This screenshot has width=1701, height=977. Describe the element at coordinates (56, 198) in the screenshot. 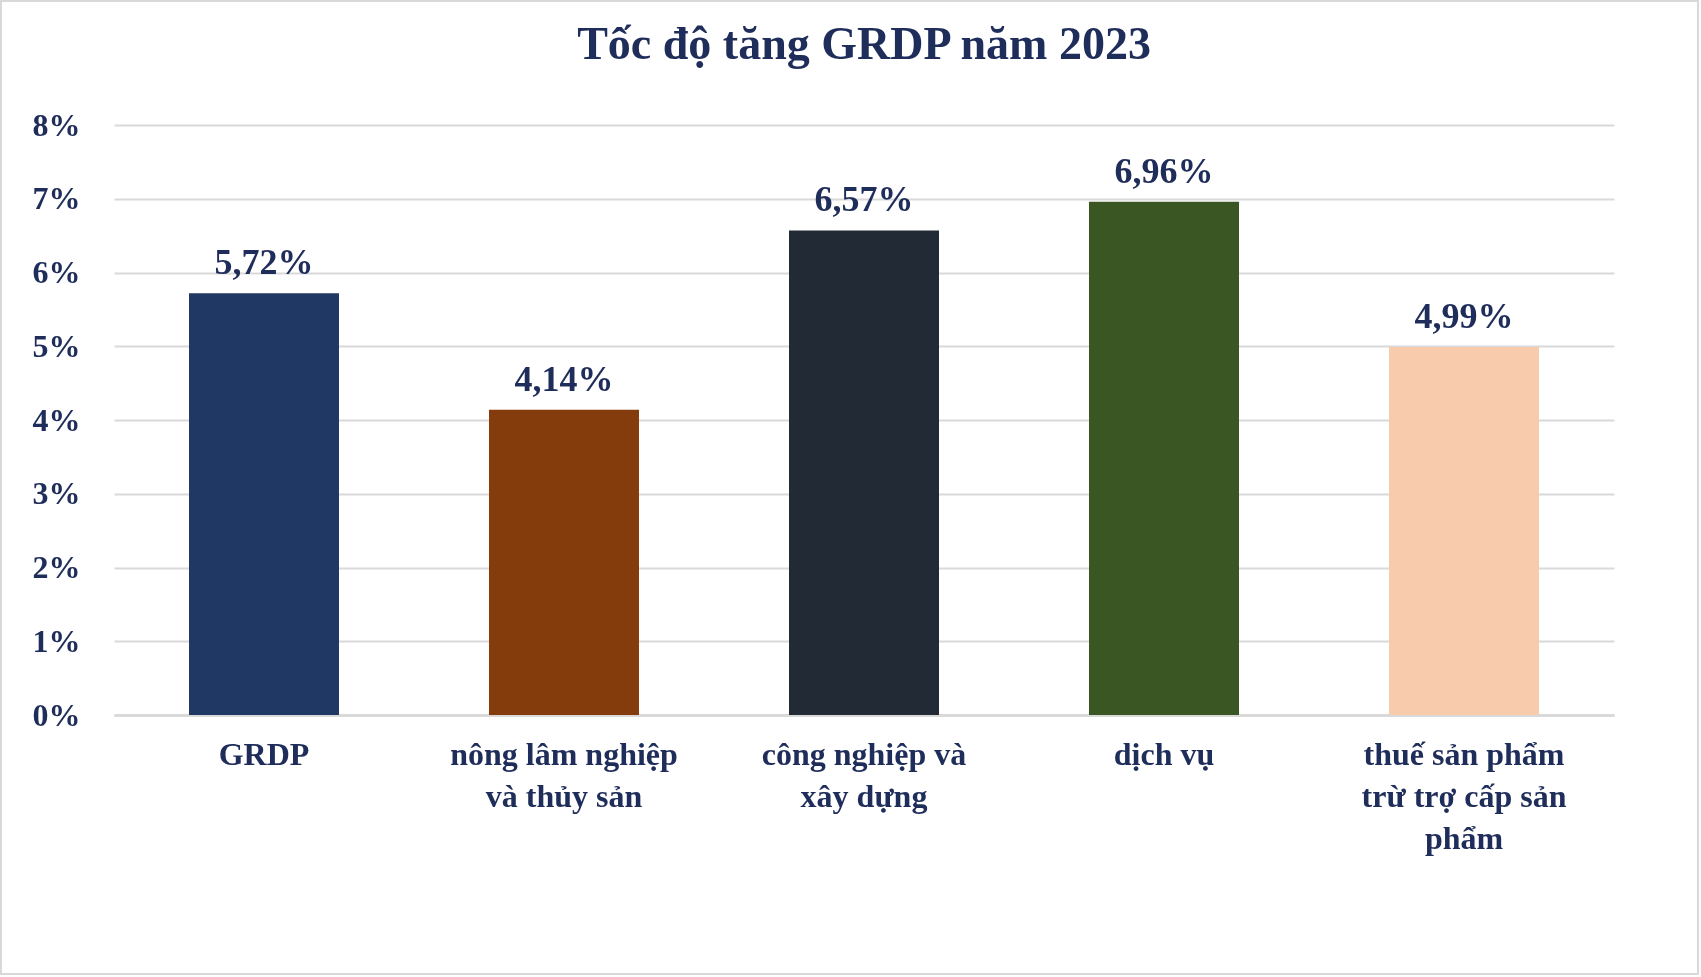

I see `y-tick-label: 7%` at that location.